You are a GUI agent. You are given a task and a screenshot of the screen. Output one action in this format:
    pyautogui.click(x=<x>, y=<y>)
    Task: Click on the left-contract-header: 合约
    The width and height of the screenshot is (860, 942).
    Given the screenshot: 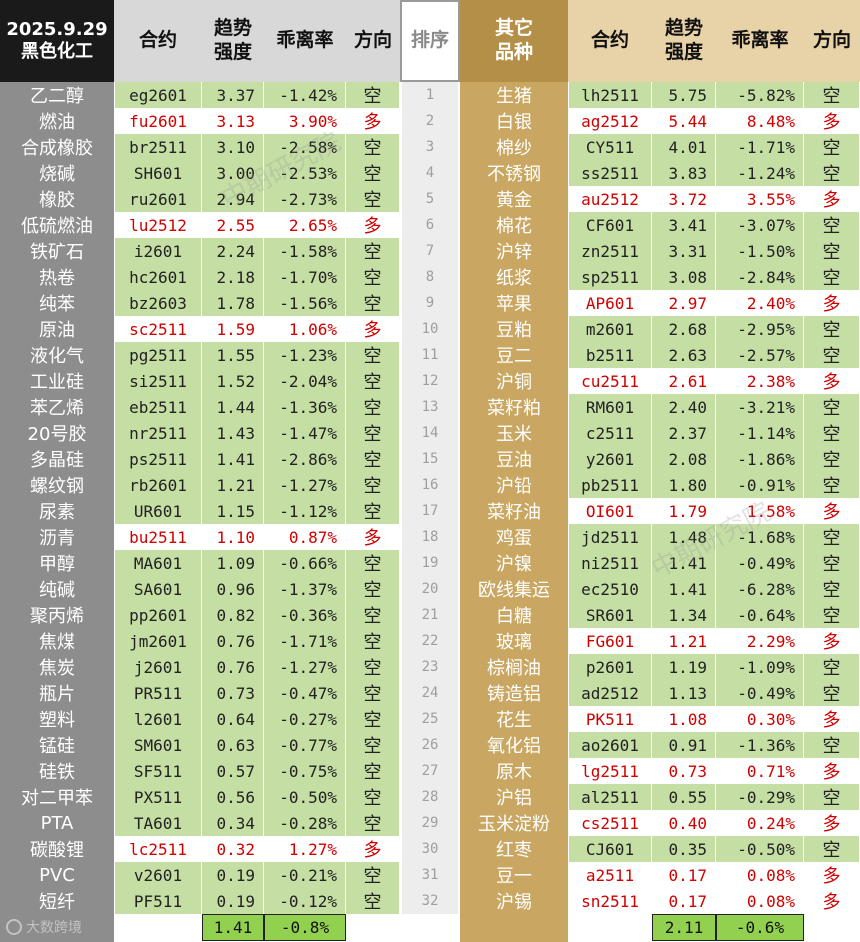 What is the action you would take?
    pyautogui.click(x=158, y=41)
    